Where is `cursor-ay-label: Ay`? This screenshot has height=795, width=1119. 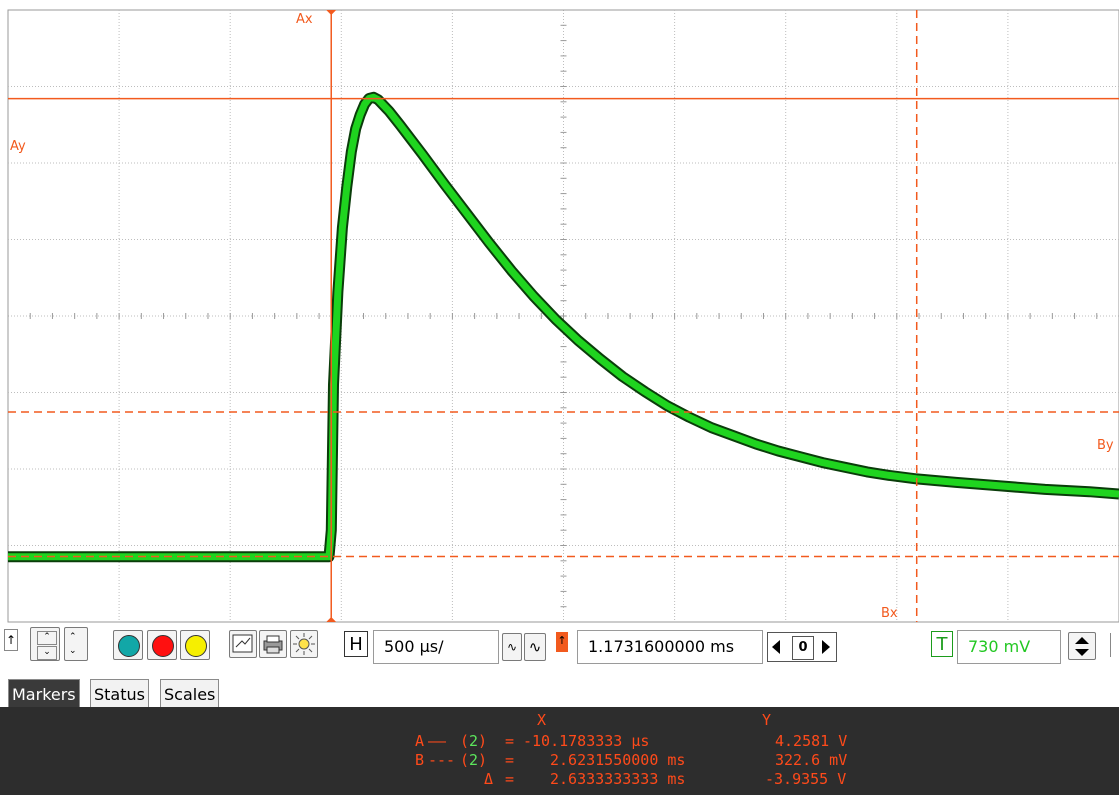
cursor-ay-label: Ay is located at coordinates (18, 146).